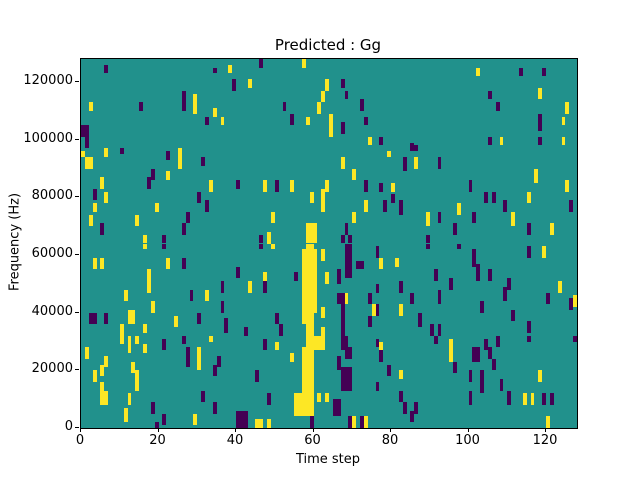 The width and height of the screenshot is (640, 480). I want to click on y-tick-label: 120000, so click(48, 81).